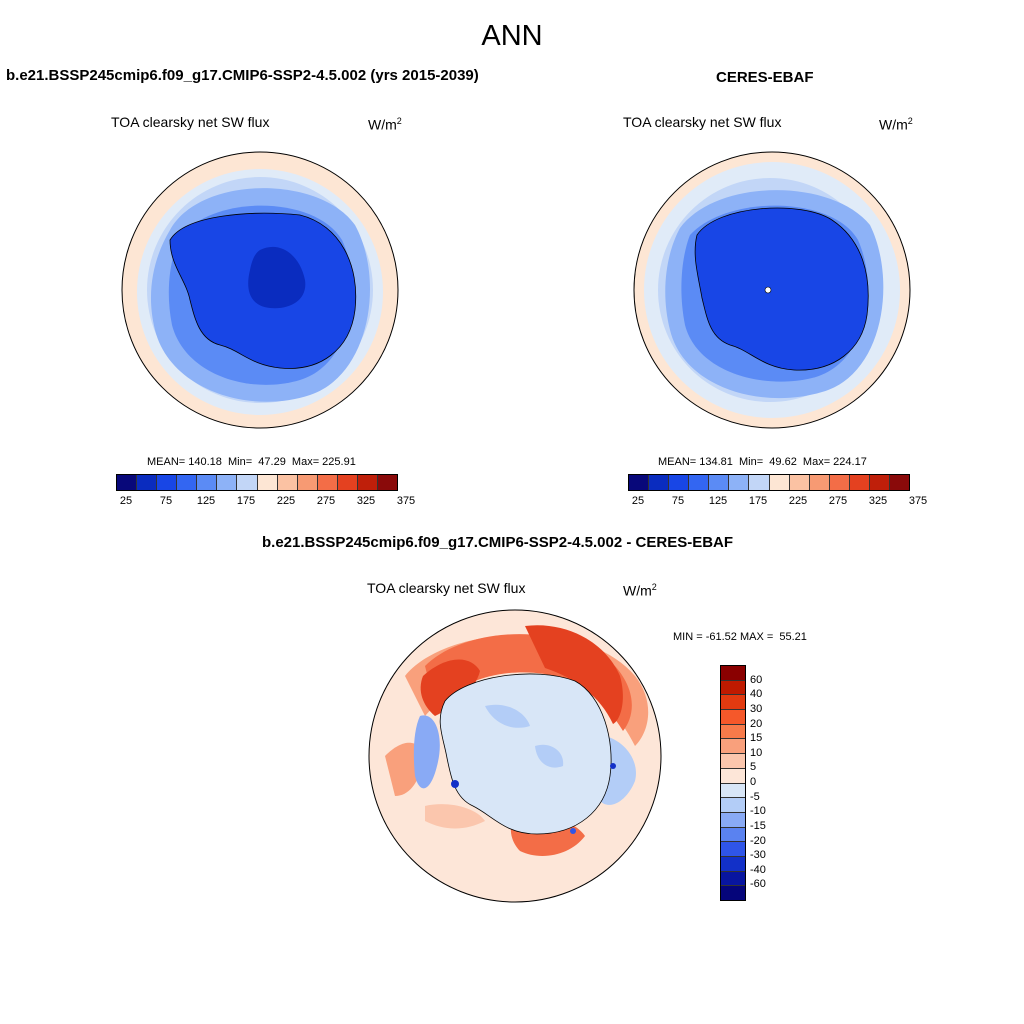  What do you see at coordinates (718, 501) in the screenshot?
I see `obs-colorbar-tick-label: 125` at bounding box center [718, 501].